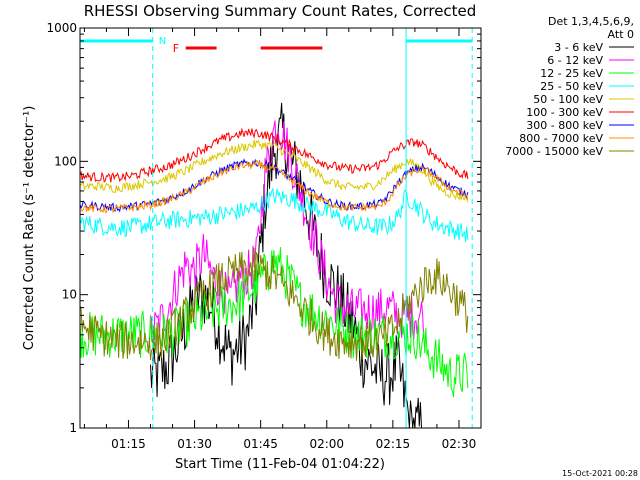 The width and height of the screenshot is (640, 480). Describe the element at coordinates (65, 161) in the screenshot. I see `y-tick-label: 100` at that location.